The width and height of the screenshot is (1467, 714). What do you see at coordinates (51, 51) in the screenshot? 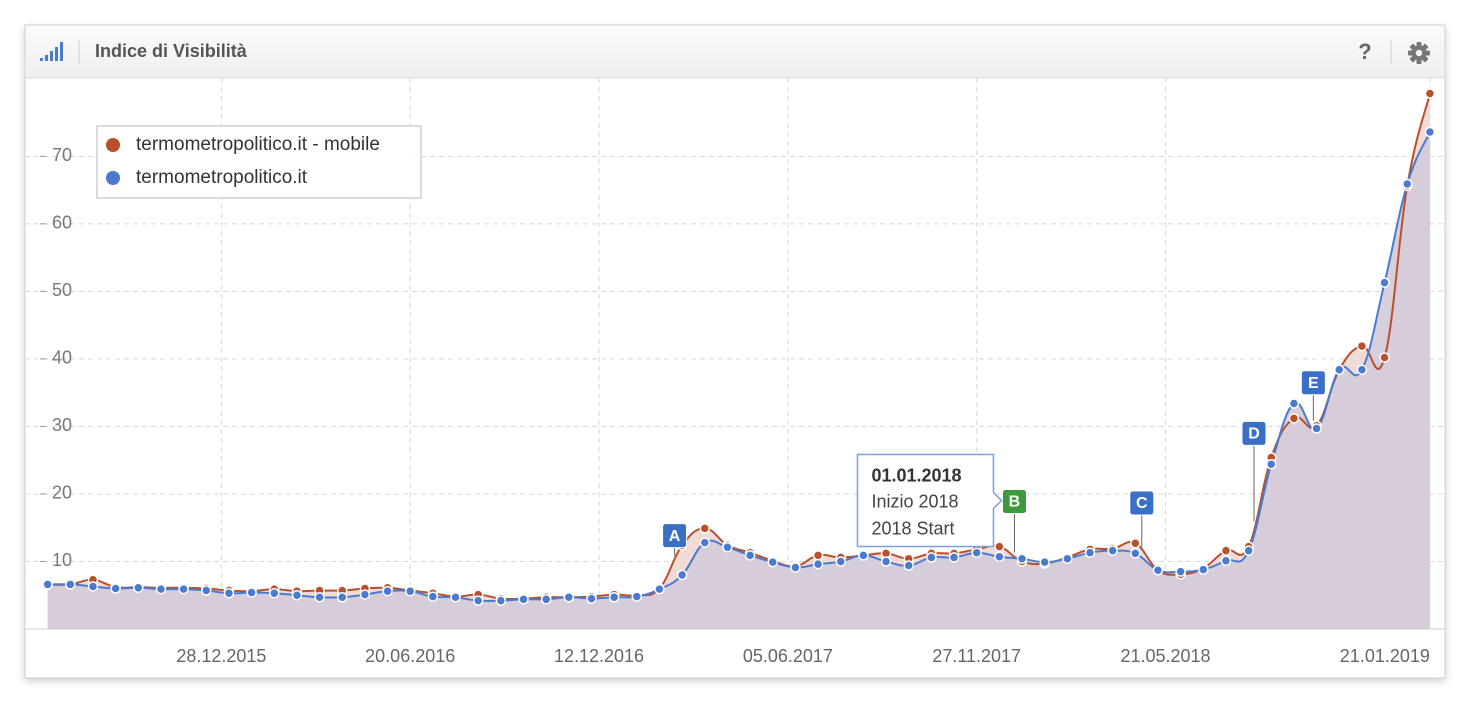
I see `signal-icon` at bounding box center [51, 51].